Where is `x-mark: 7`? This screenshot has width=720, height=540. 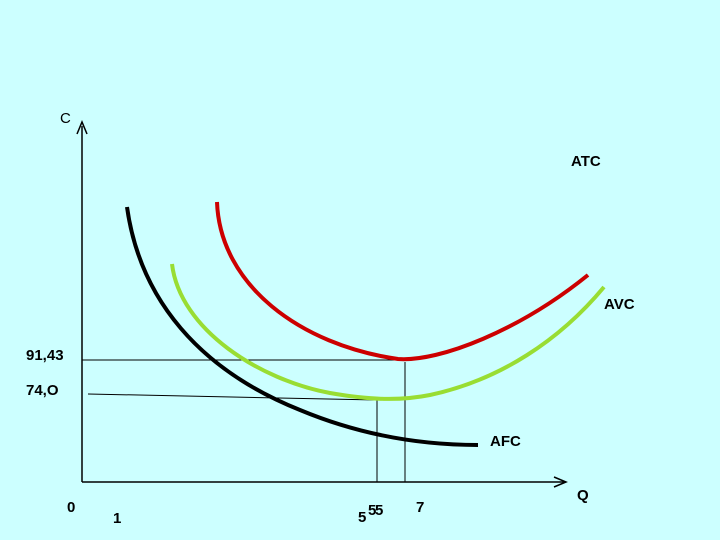
x-mark: 7 is located at coordinates (420, 507).